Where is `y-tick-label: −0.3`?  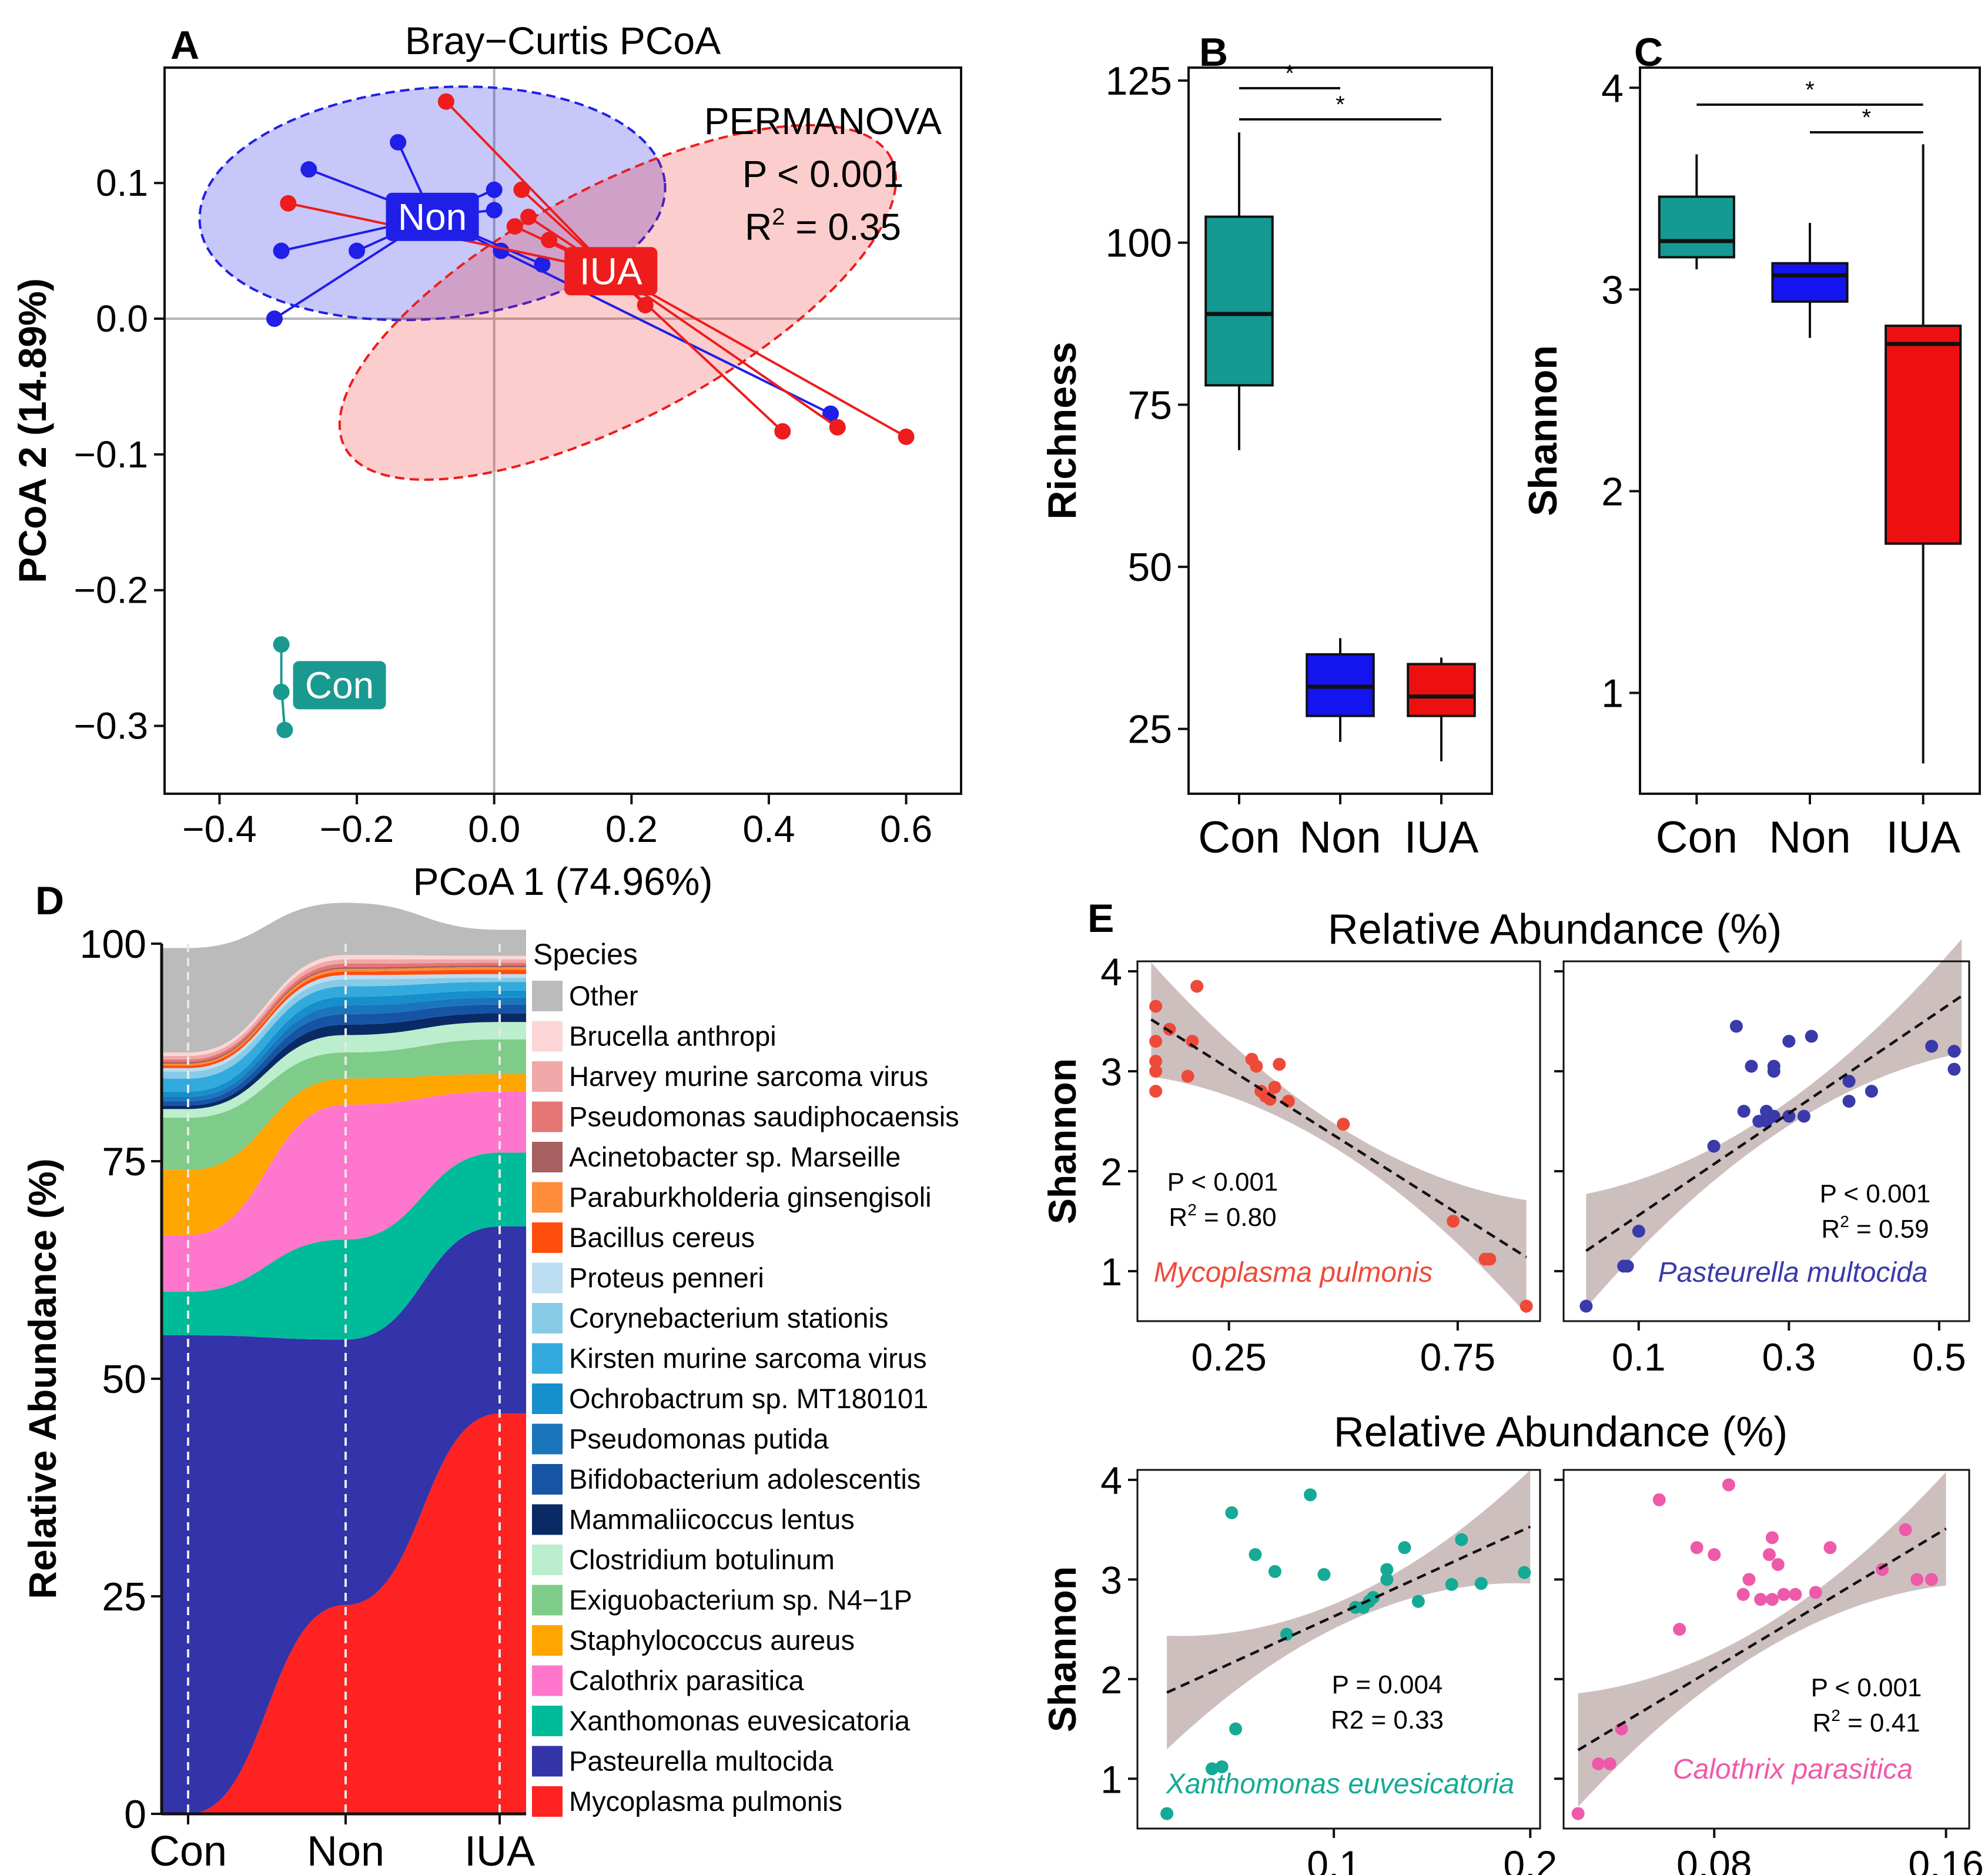 y-tick-label: −0.3 is located at coordinates (111, 726).